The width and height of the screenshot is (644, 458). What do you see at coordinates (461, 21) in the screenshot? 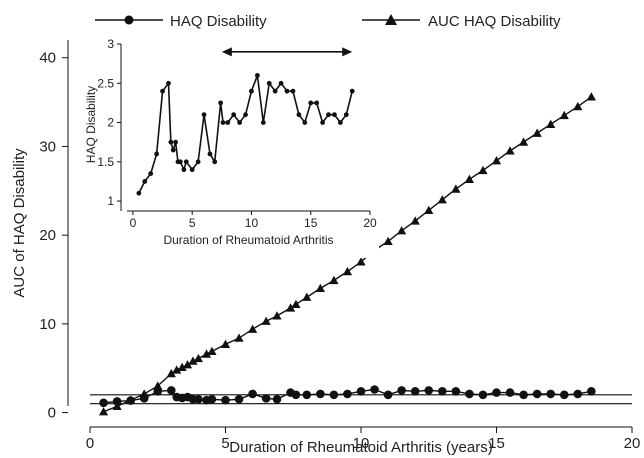
I see `legend-item-auc-haq-disability: AUC HAQ Disability` at bounding box center [461, 21].